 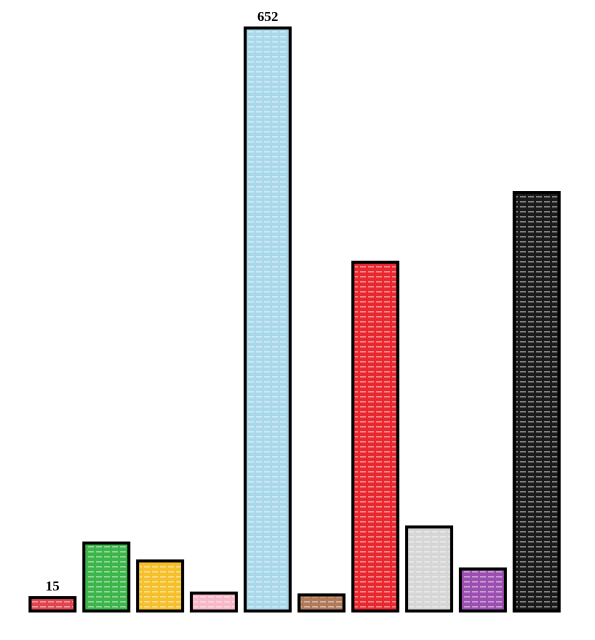 I want to click on data-label: 652, so click(x=267, y=17).